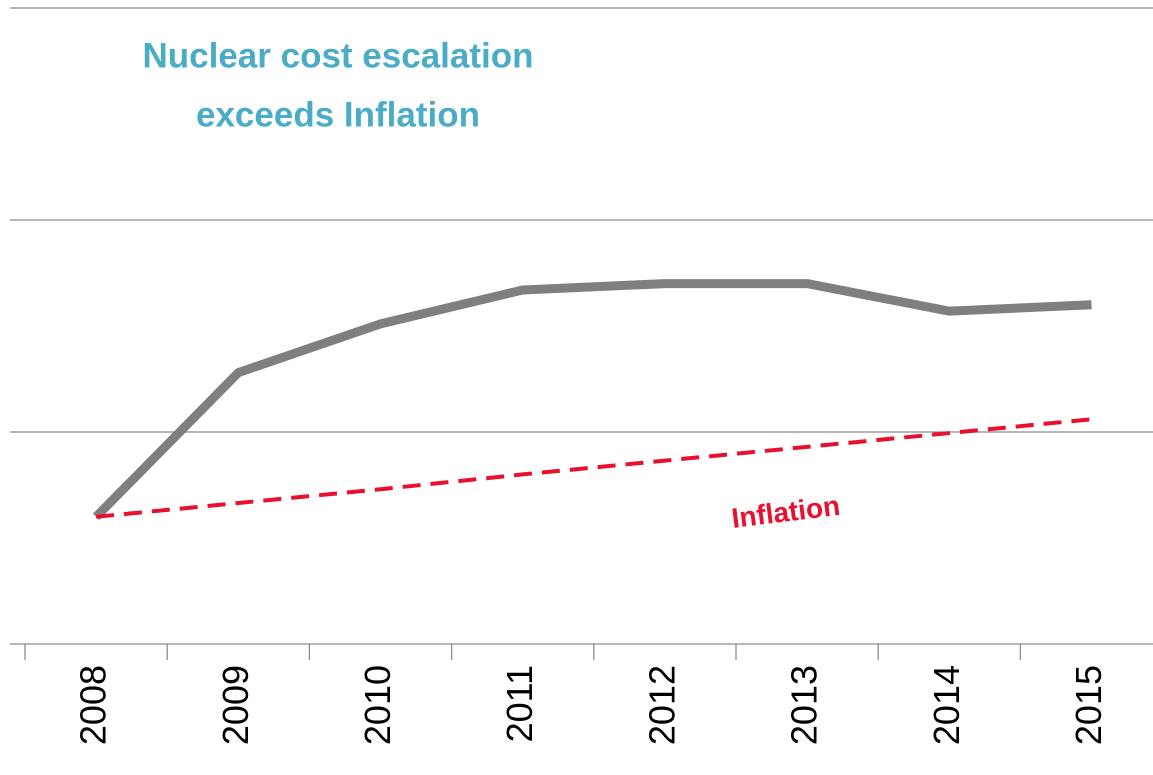 This screenshot has height=775, width=1153. What do you see at coordinates (593, 468) in the screenshot?
I see `line-series` at bounding box center [593, 468].